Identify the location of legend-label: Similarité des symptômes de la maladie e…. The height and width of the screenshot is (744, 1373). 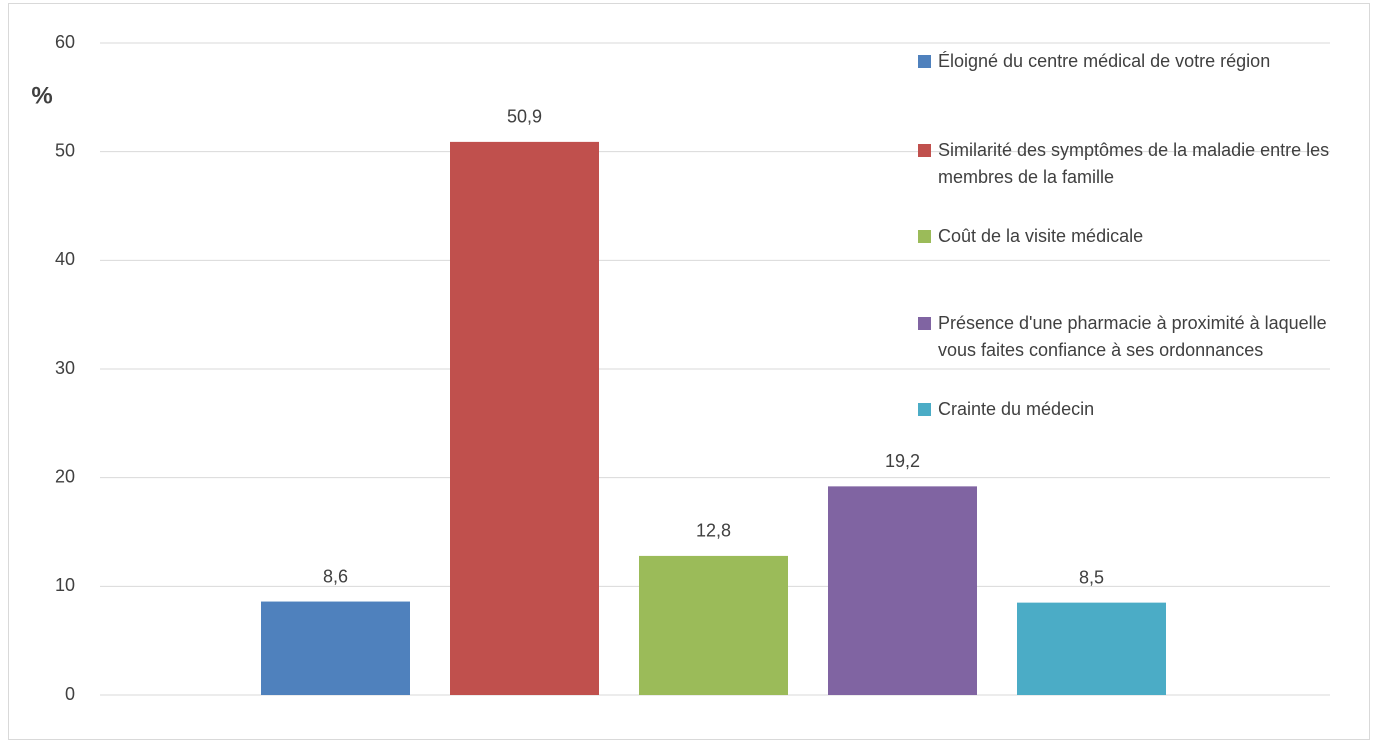
(1134, 163).